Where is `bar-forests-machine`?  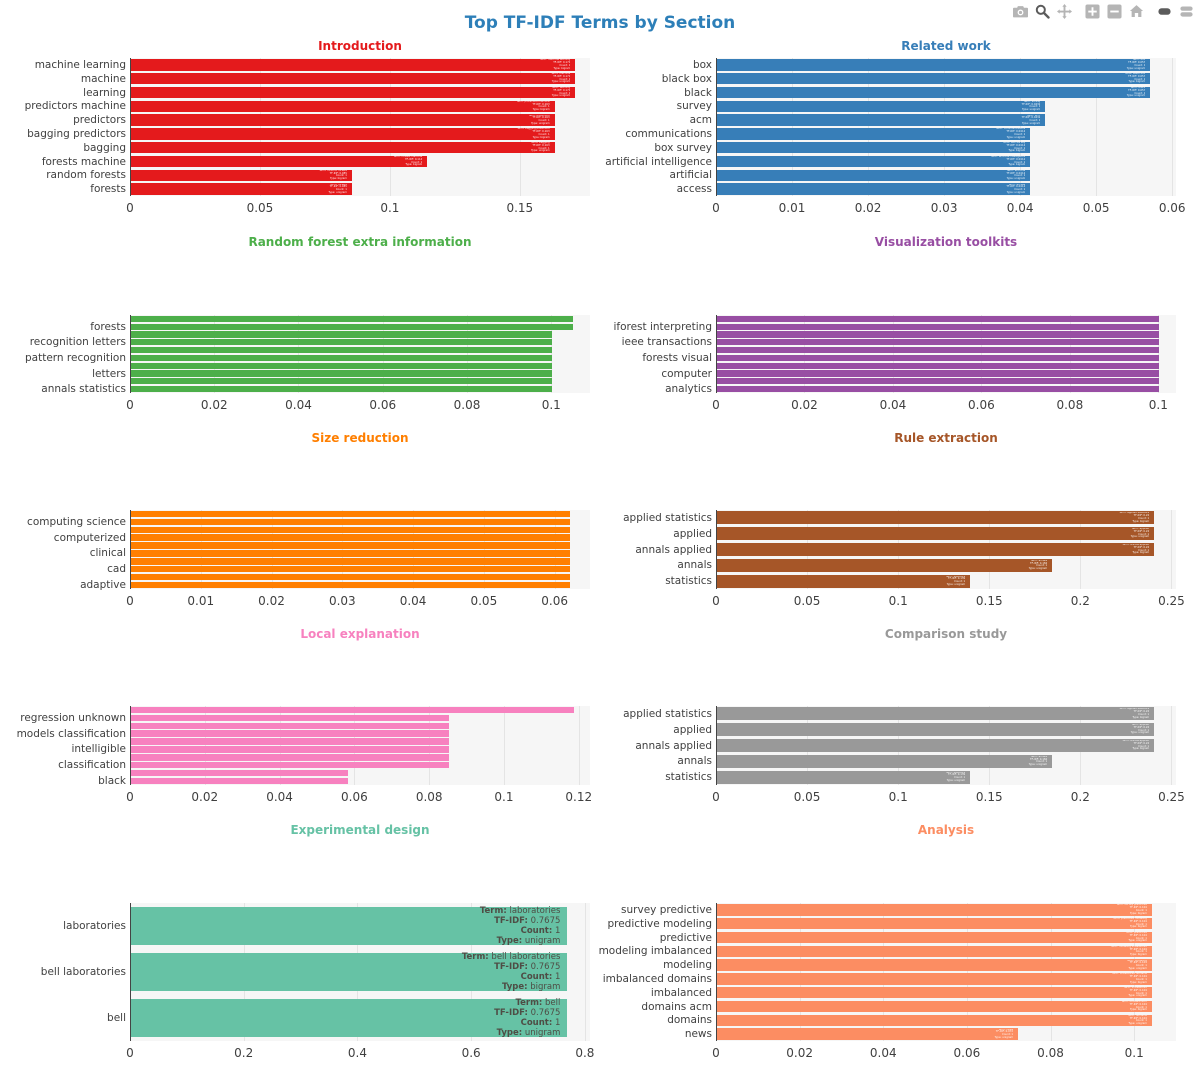 bar-forests-machine is located at coordinates (279, 161).